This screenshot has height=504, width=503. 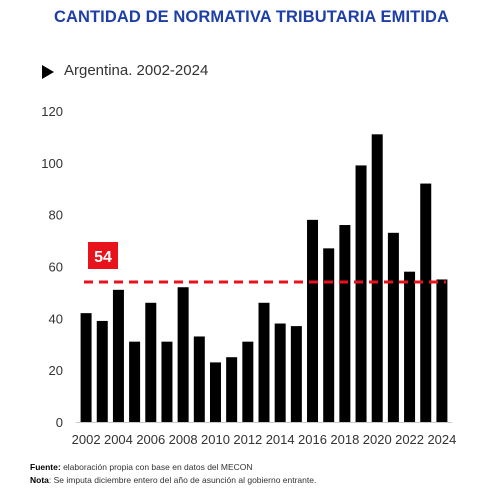 I want to click on x-tick-label: 2024, so click(x=441, y=439).